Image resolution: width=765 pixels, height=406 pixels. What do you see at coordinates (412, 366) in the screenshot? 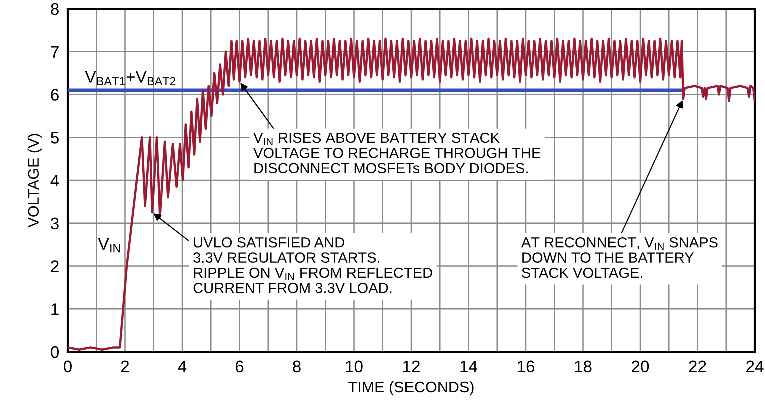
I see `x-tick-label: 12` at bounding box center [412, 366].